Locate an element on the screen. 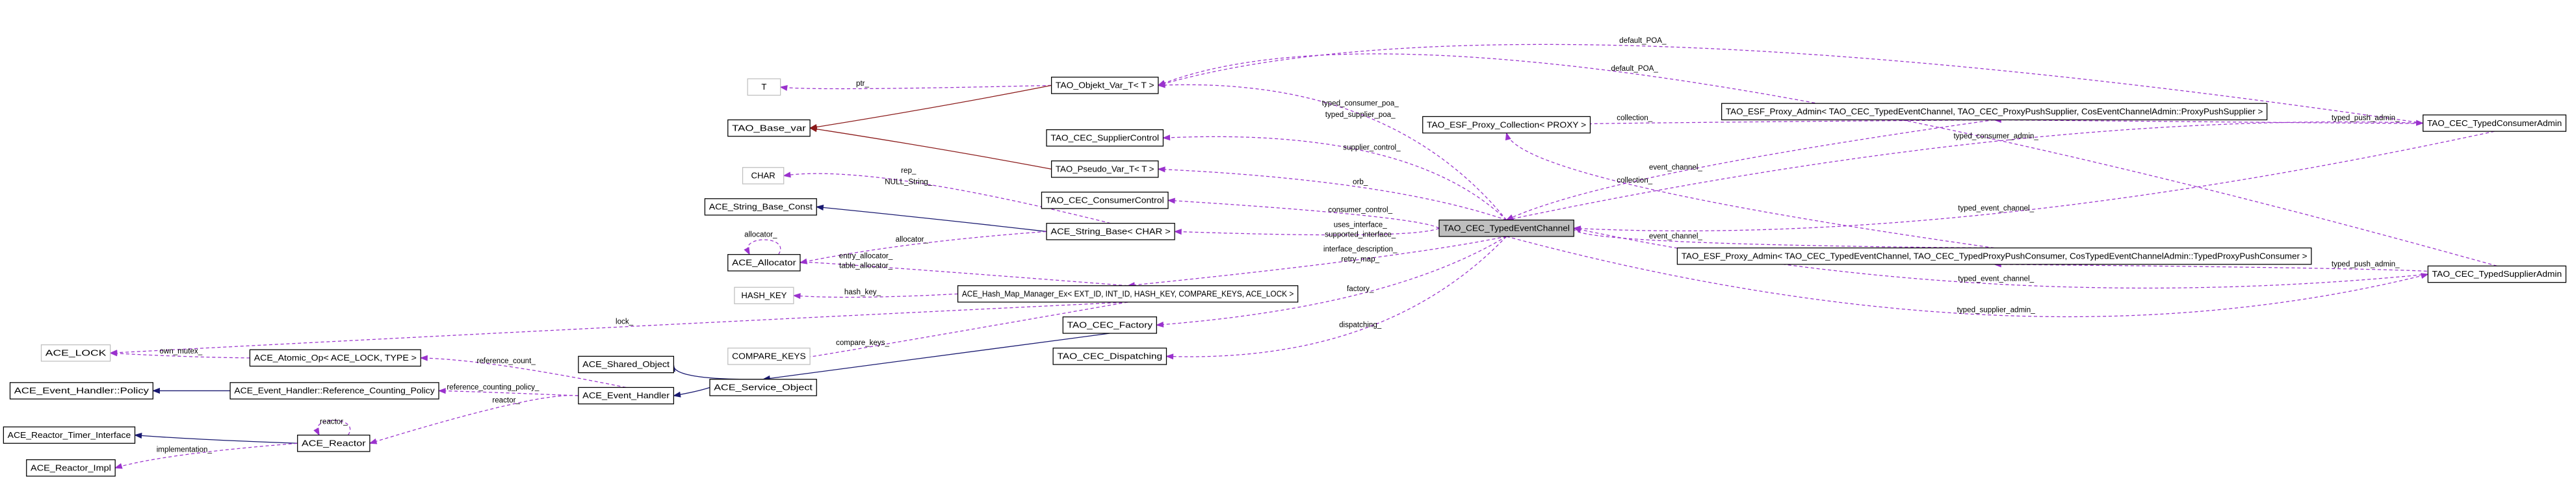  edge-label: own_mutex_ is located at coordinates (181, 351).